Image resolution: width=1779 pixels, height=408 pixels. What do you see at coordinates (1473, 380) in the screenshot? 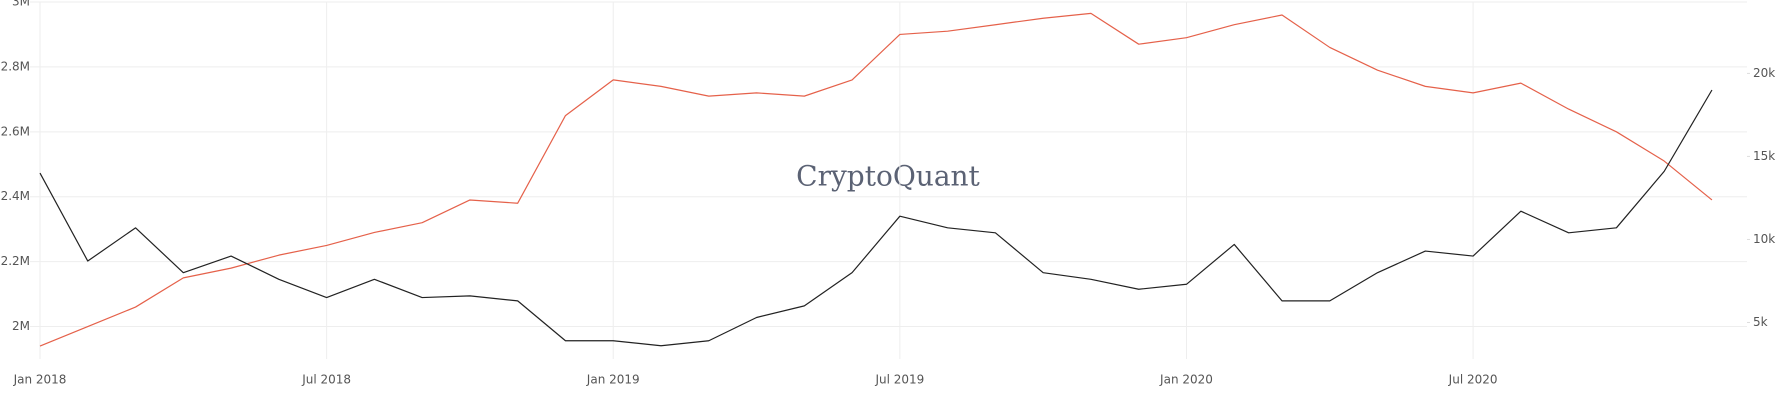
I see `x-tick-label: Jul 2020` at bounding box center [1473, 380].